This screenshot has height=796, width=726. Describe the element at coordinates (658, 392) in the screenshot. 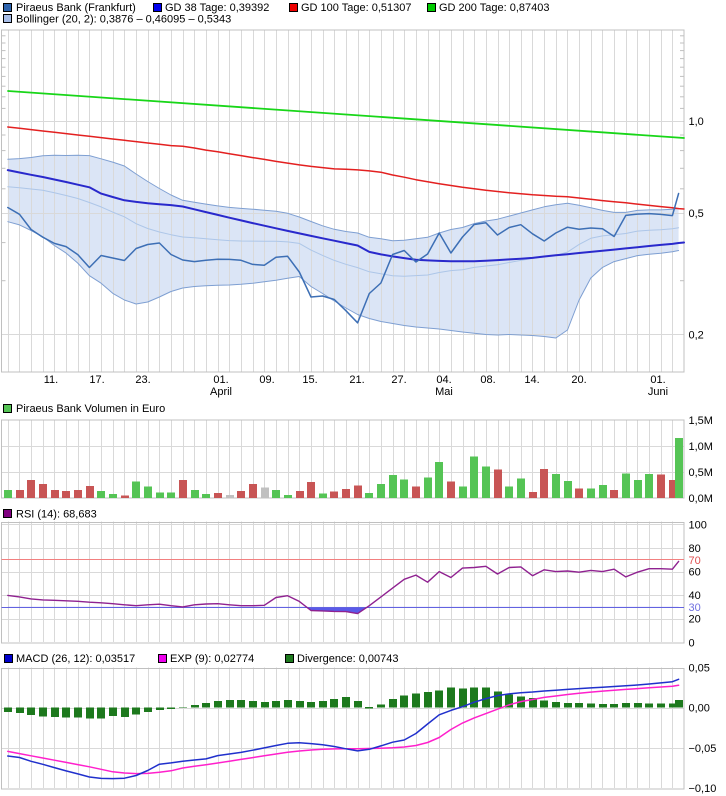

I see `svg-text: Juni` at that location.